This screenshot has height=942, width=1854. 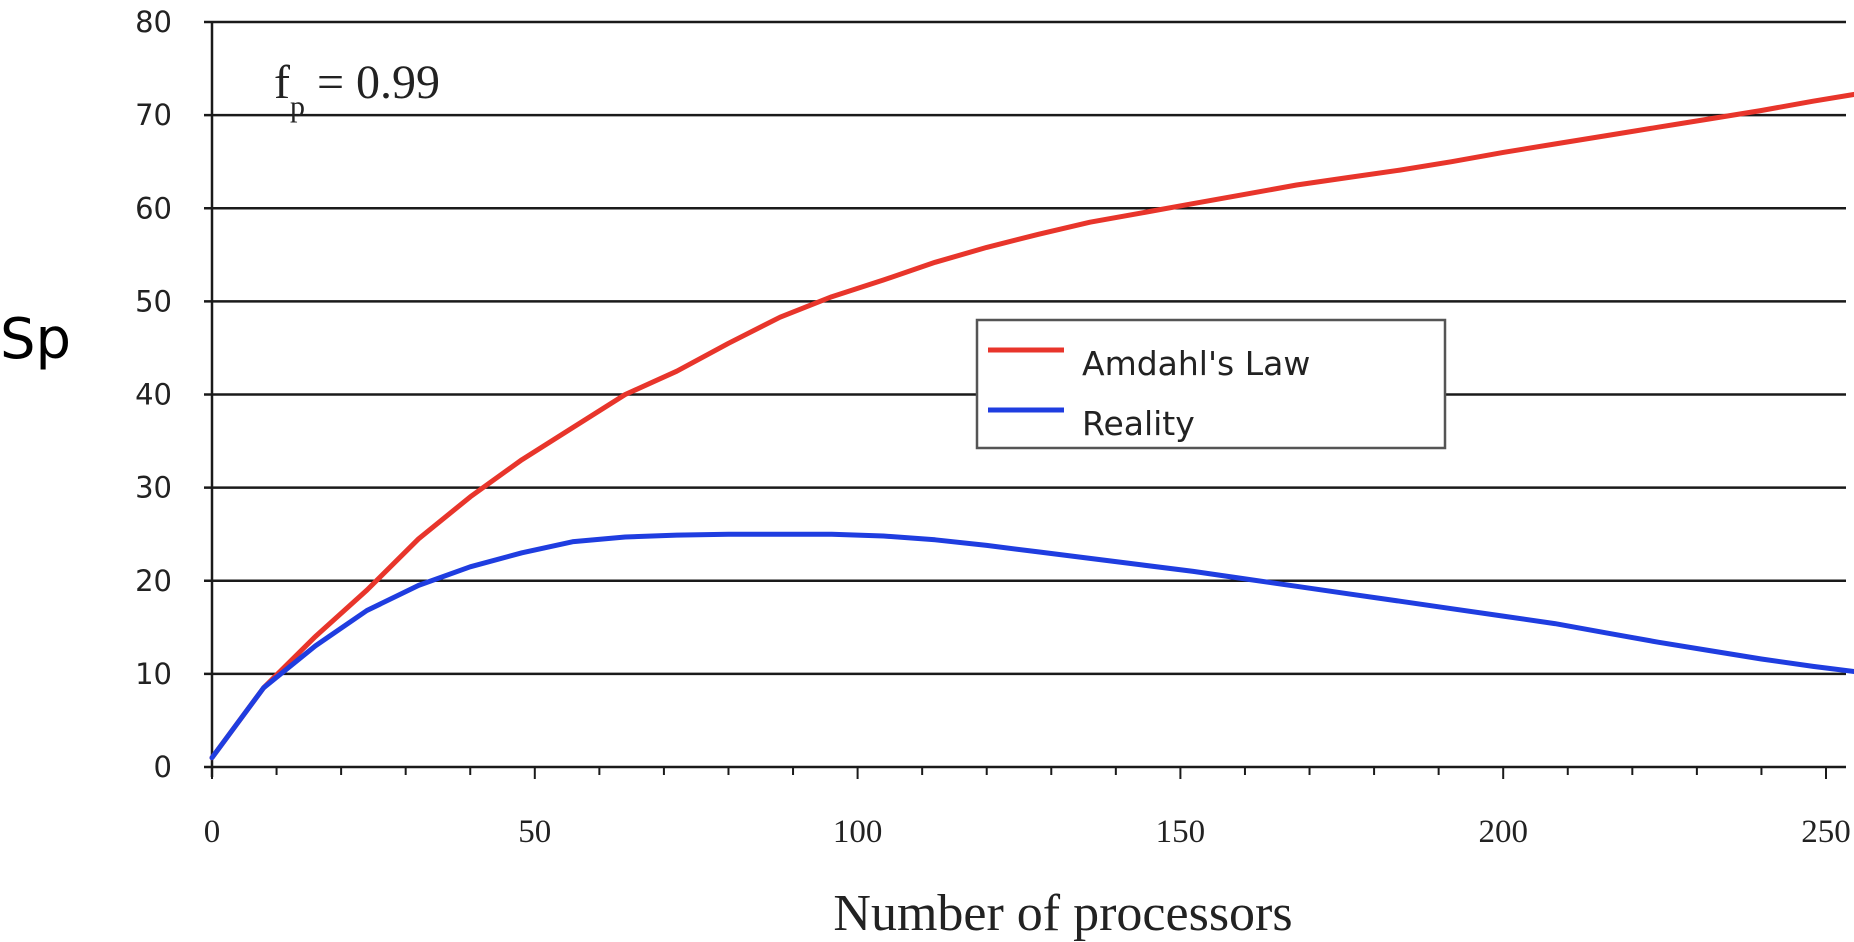 I want to click on y-tick-label-80: 80, so click(x=153, y=22).